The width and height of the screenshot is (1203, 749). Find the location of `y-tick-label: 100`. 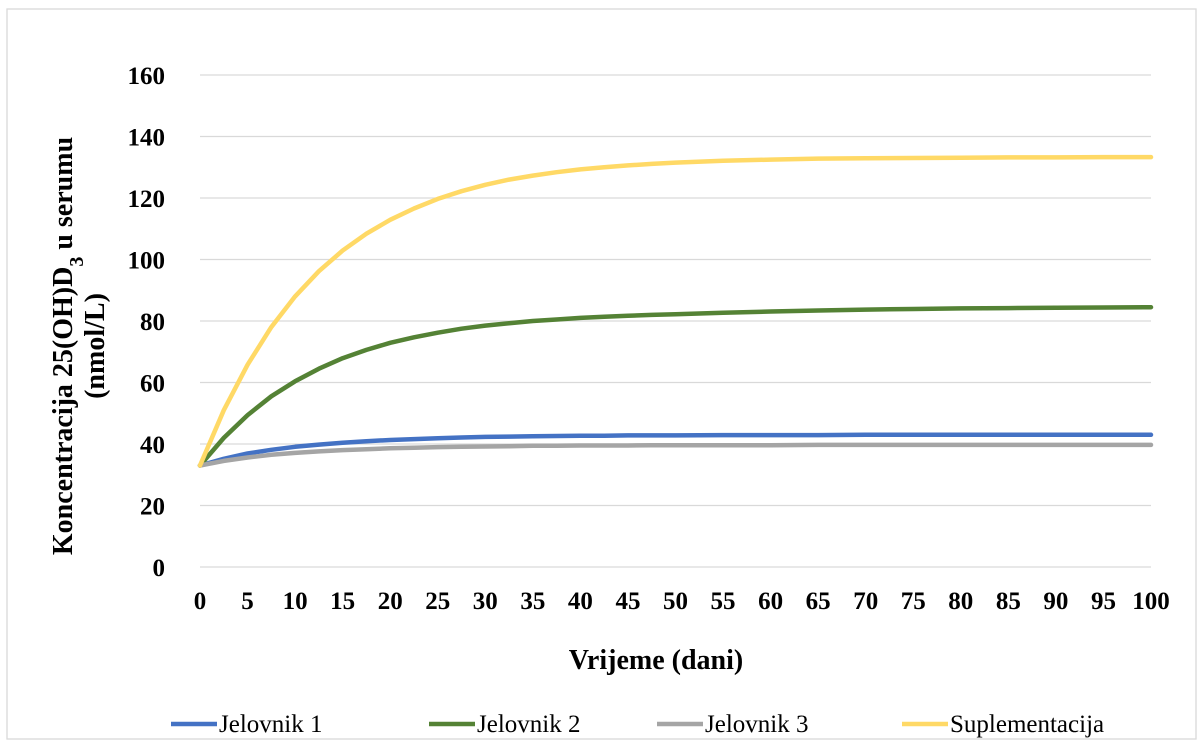

y-tick-label: 100 is located at coordinates (147, 261).